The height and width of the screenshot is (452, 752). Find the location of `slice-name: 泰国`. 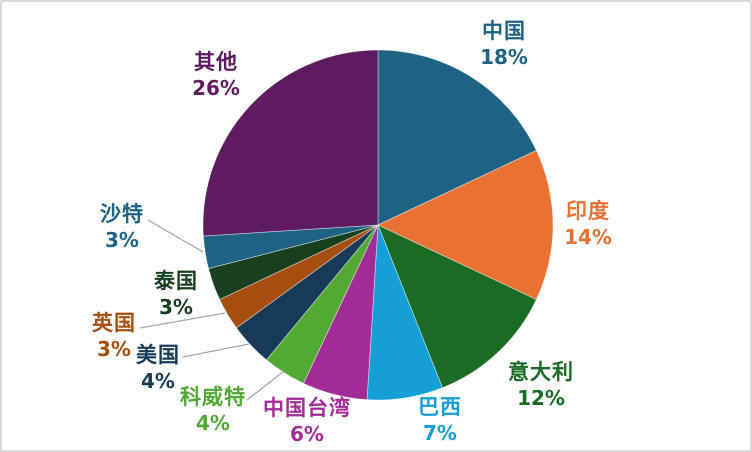

slice-name: 泰国 is located at coordinates (176, 281).